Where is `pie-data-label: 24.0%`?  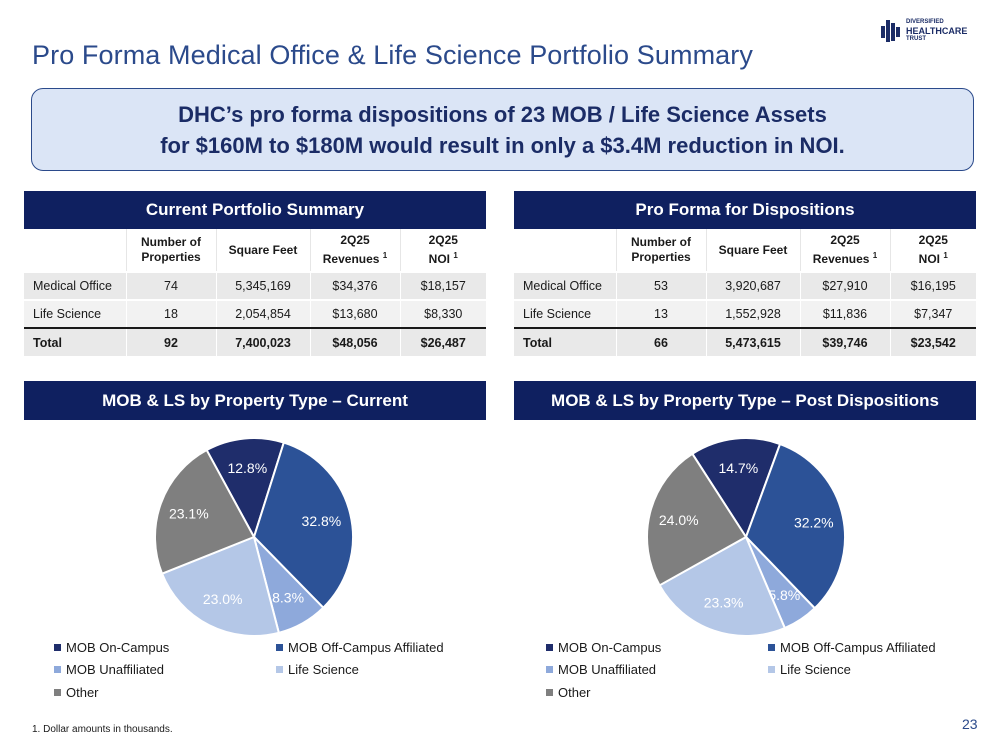
pie-data-label: 24.0% is located at coordinates (679, 520).